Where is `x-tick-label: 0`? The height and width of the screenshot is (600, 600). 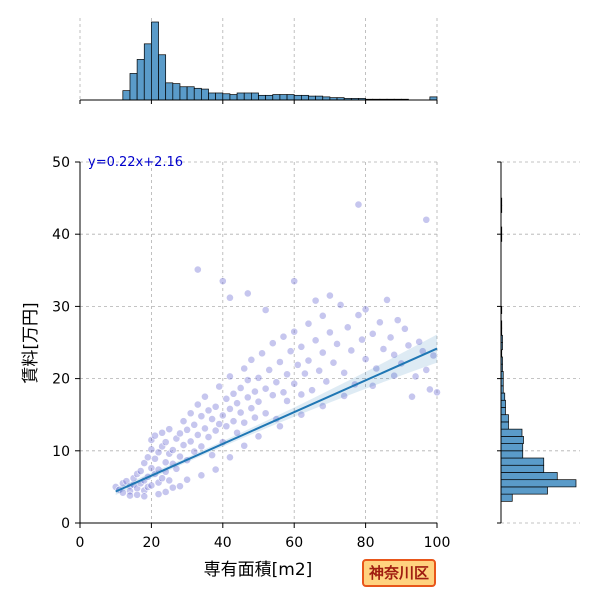 x-tick-label: 0 is located at coordinates (80, 543).